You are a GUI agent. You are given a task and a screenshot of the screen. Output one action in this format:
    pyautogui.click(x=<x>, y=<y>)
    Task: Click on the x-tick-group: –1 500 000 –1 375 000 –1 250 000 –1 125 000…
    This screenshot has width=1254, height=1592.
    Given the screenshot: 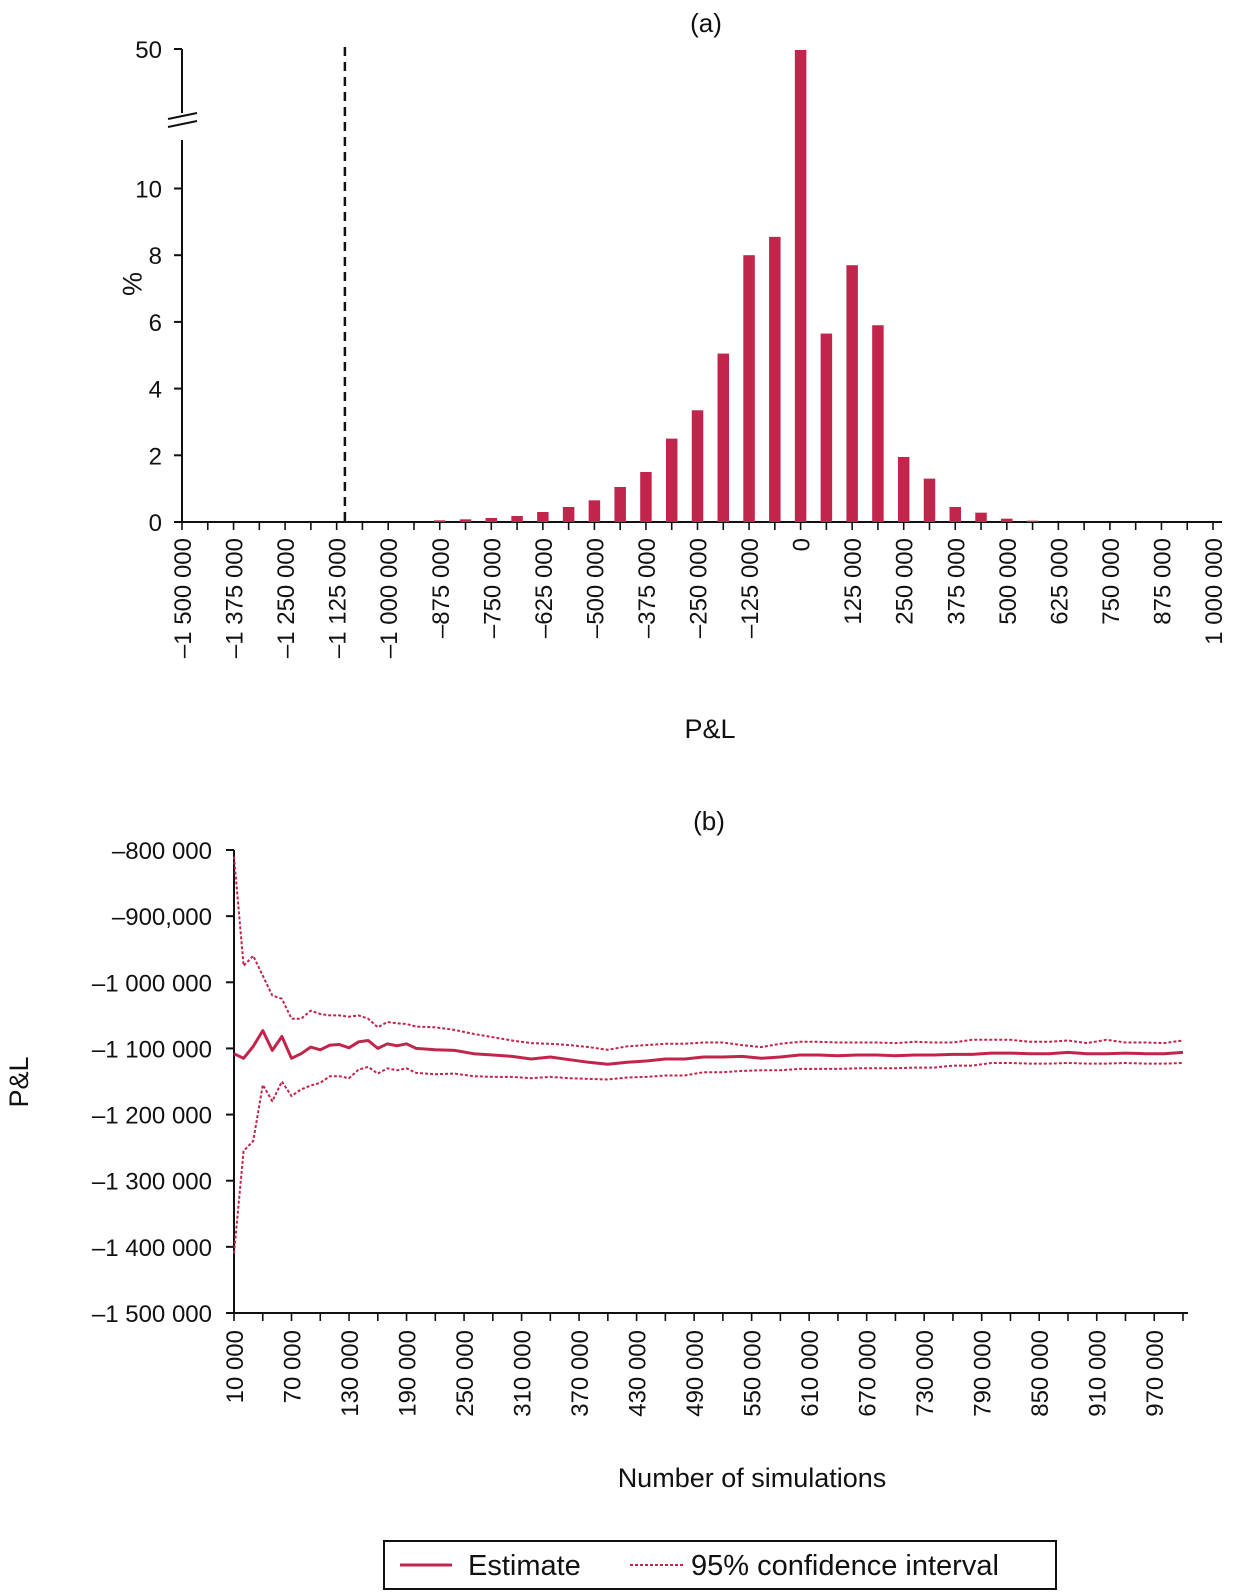 What is the action you would take?
    pyautogui.click(x=699, y=590)
    